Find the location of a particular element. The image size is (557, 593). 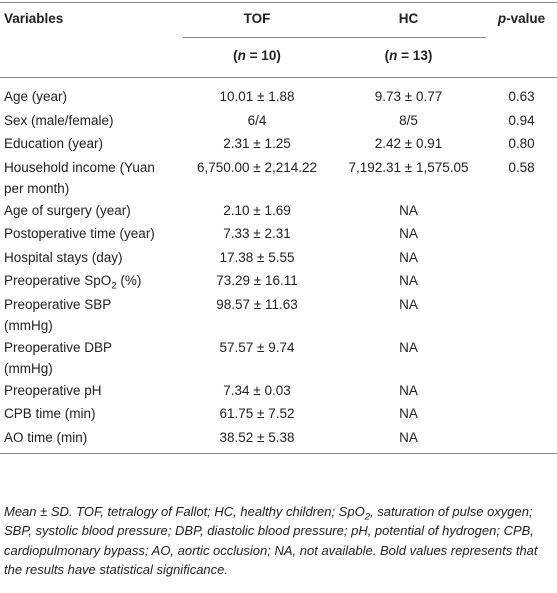

table-cell: 6/4 is located at coordinates (257, 121).